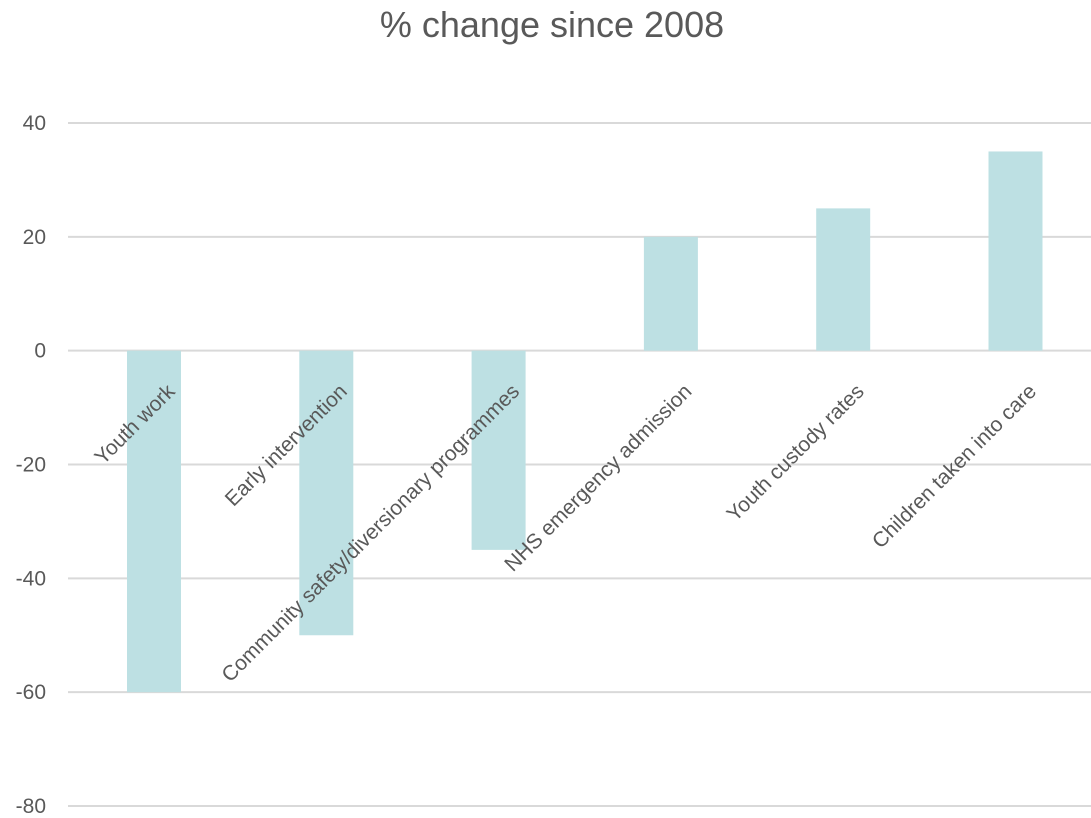 This screenshot has width=1091, height=818. I want to click on y-tick-label: -60, so click(31, 692).